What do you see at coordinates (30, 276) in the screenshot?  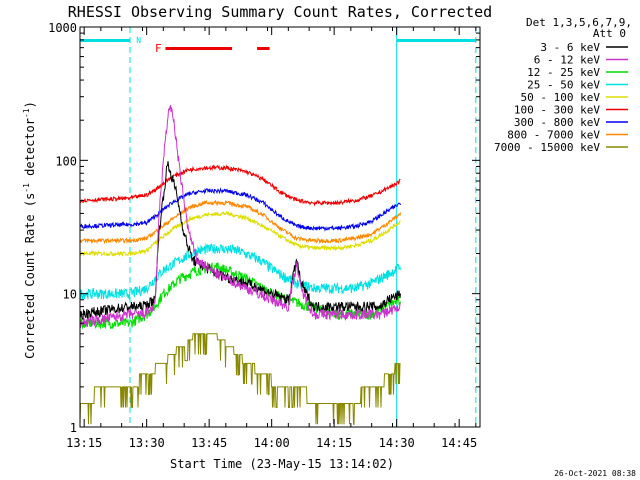 I see `y-axis-label-main: Corrected Count Rate (s` at bounding box center [30, 276].